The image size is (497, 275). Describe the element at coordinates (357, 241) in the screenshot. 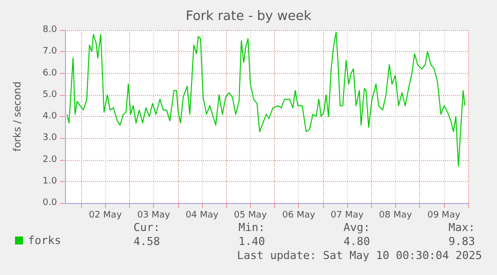

I see `text: 4.80` at that location.